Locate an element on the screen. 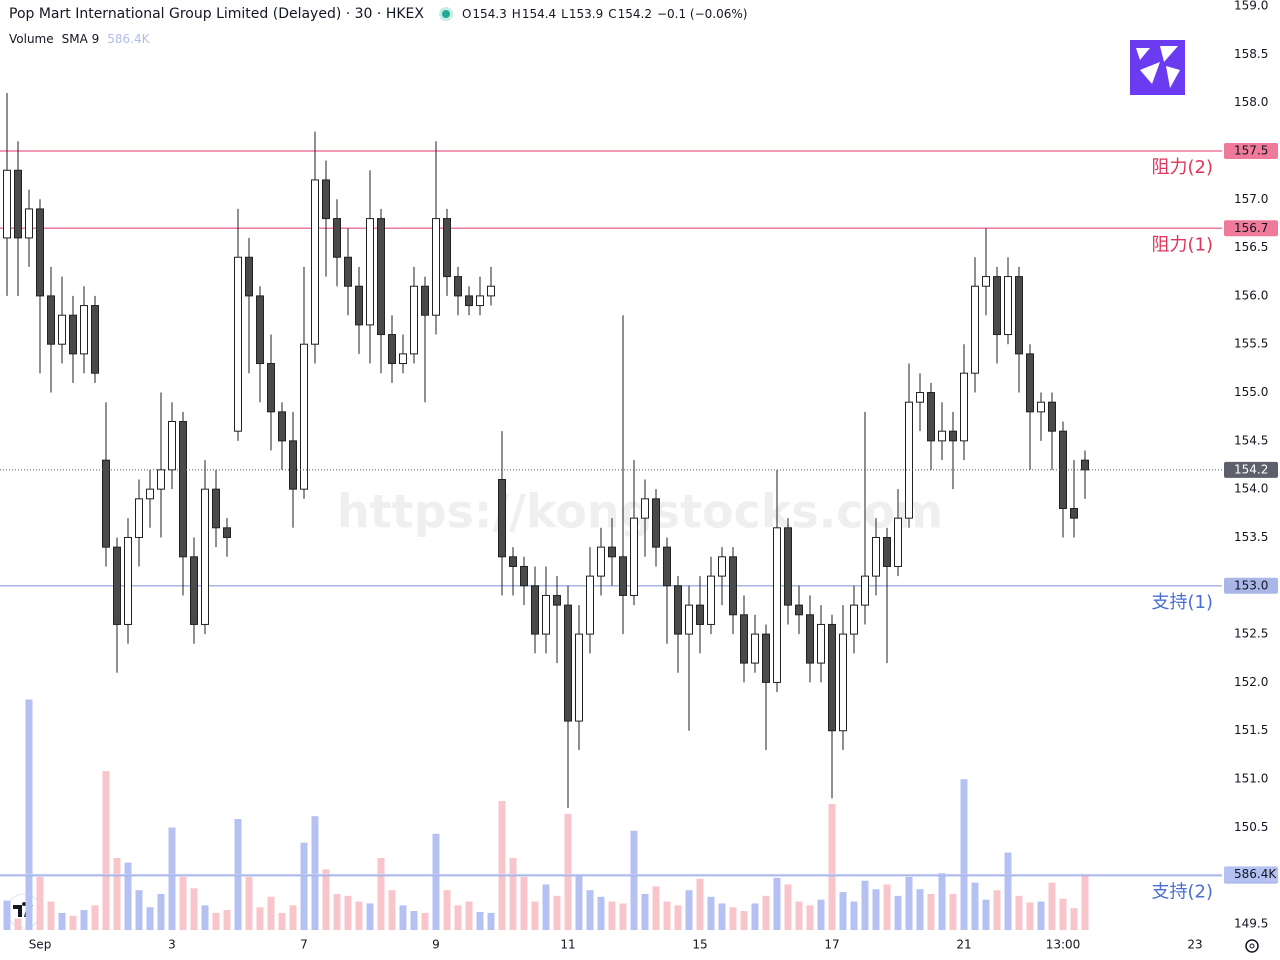 Image resolution: width=1280 pixels, height=960 pixels. level-label: 支持(1) is located at coordinates (1183, 602).